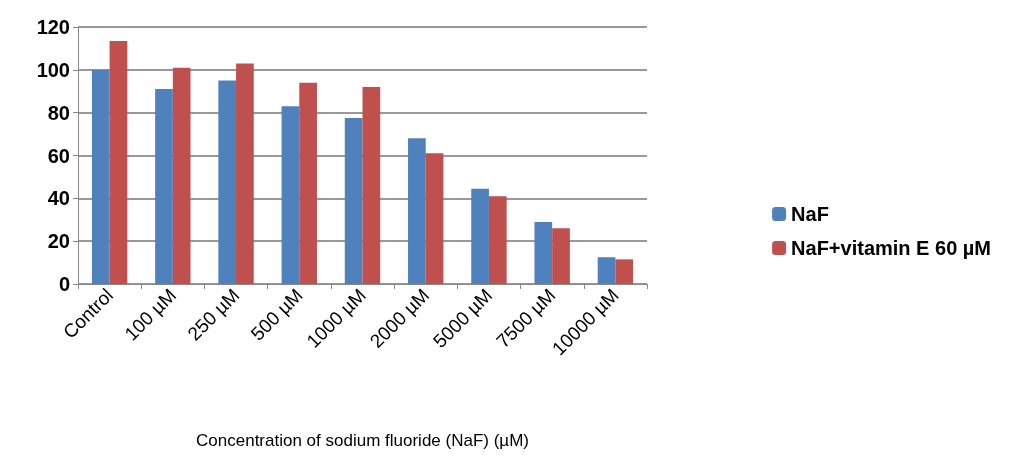 This screenshot has height=462, width=1012. What do you see at coordinates (362, 440) in the screenshot?
I see `x-axis-title: Concentration of sodium fluoride (NaF) (µM)` at bounding box center [362, 440].